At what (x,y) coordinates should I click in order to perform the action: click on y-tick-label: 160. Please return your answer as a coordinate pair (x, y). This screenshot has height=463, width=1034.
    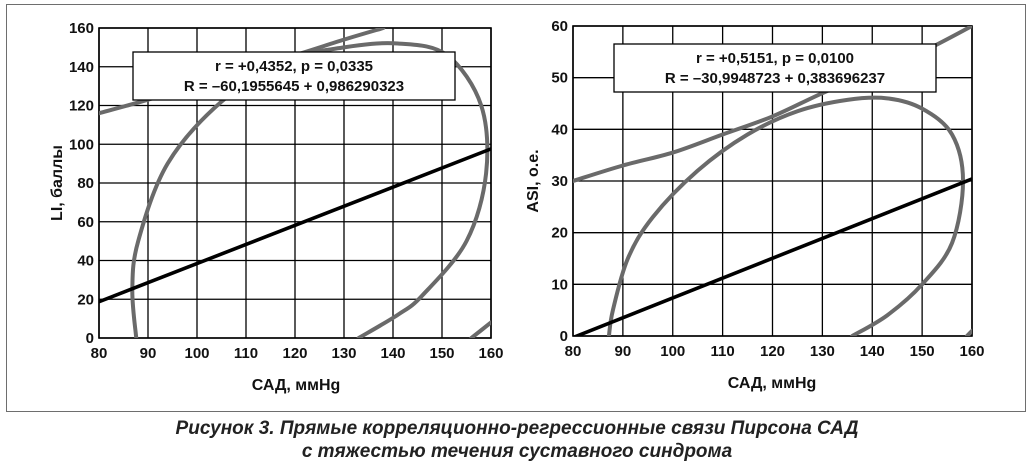
    Looking at the image, I should click on (81, 28).